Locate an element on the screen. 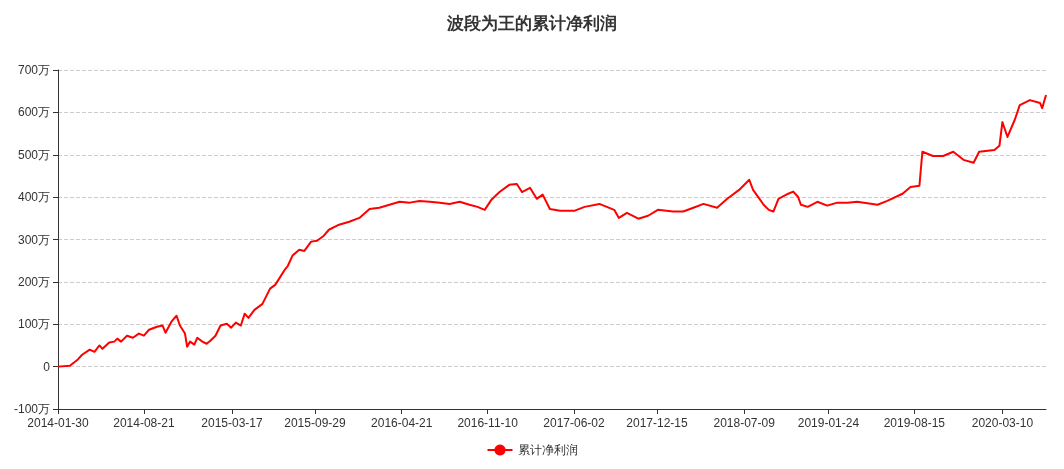  x-tick-label: 2019-08-15 is located at coordinates (914, 423).